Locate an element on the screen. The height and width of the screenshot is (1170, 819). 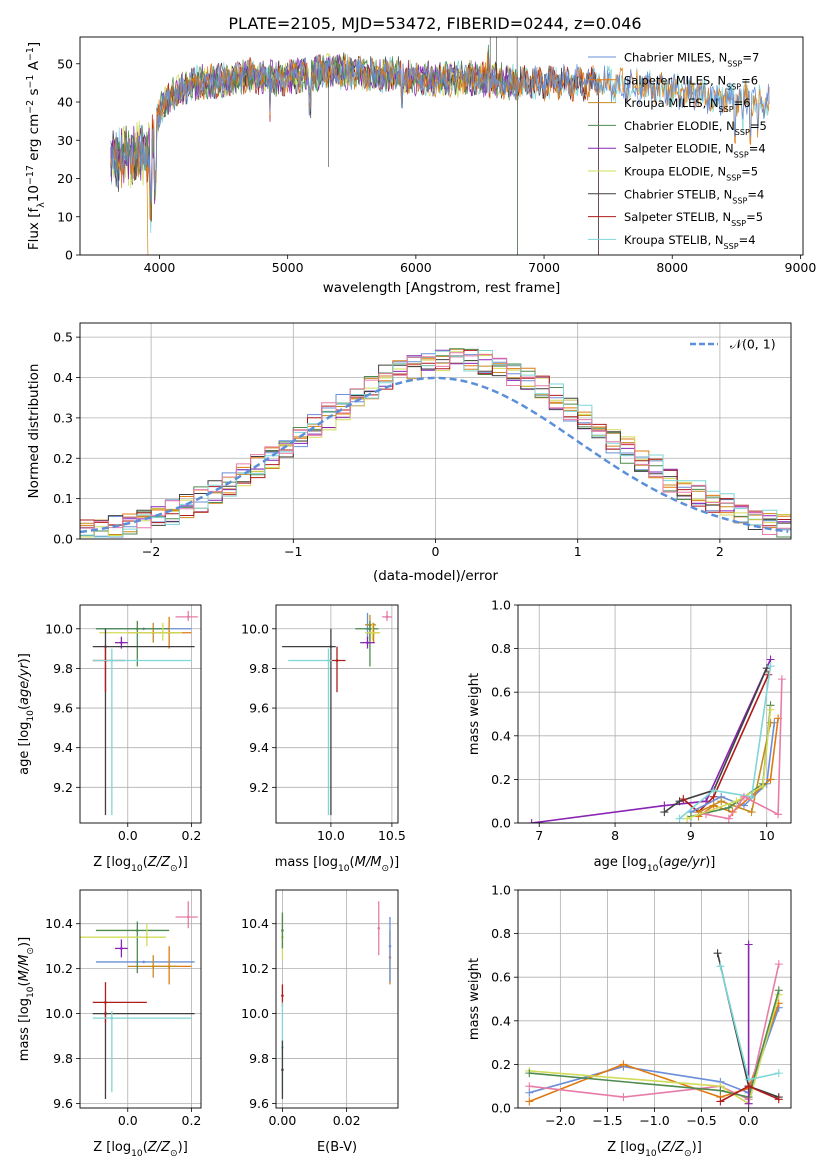
y-tick-label: 9.4 is located at coordinates (63, 747).